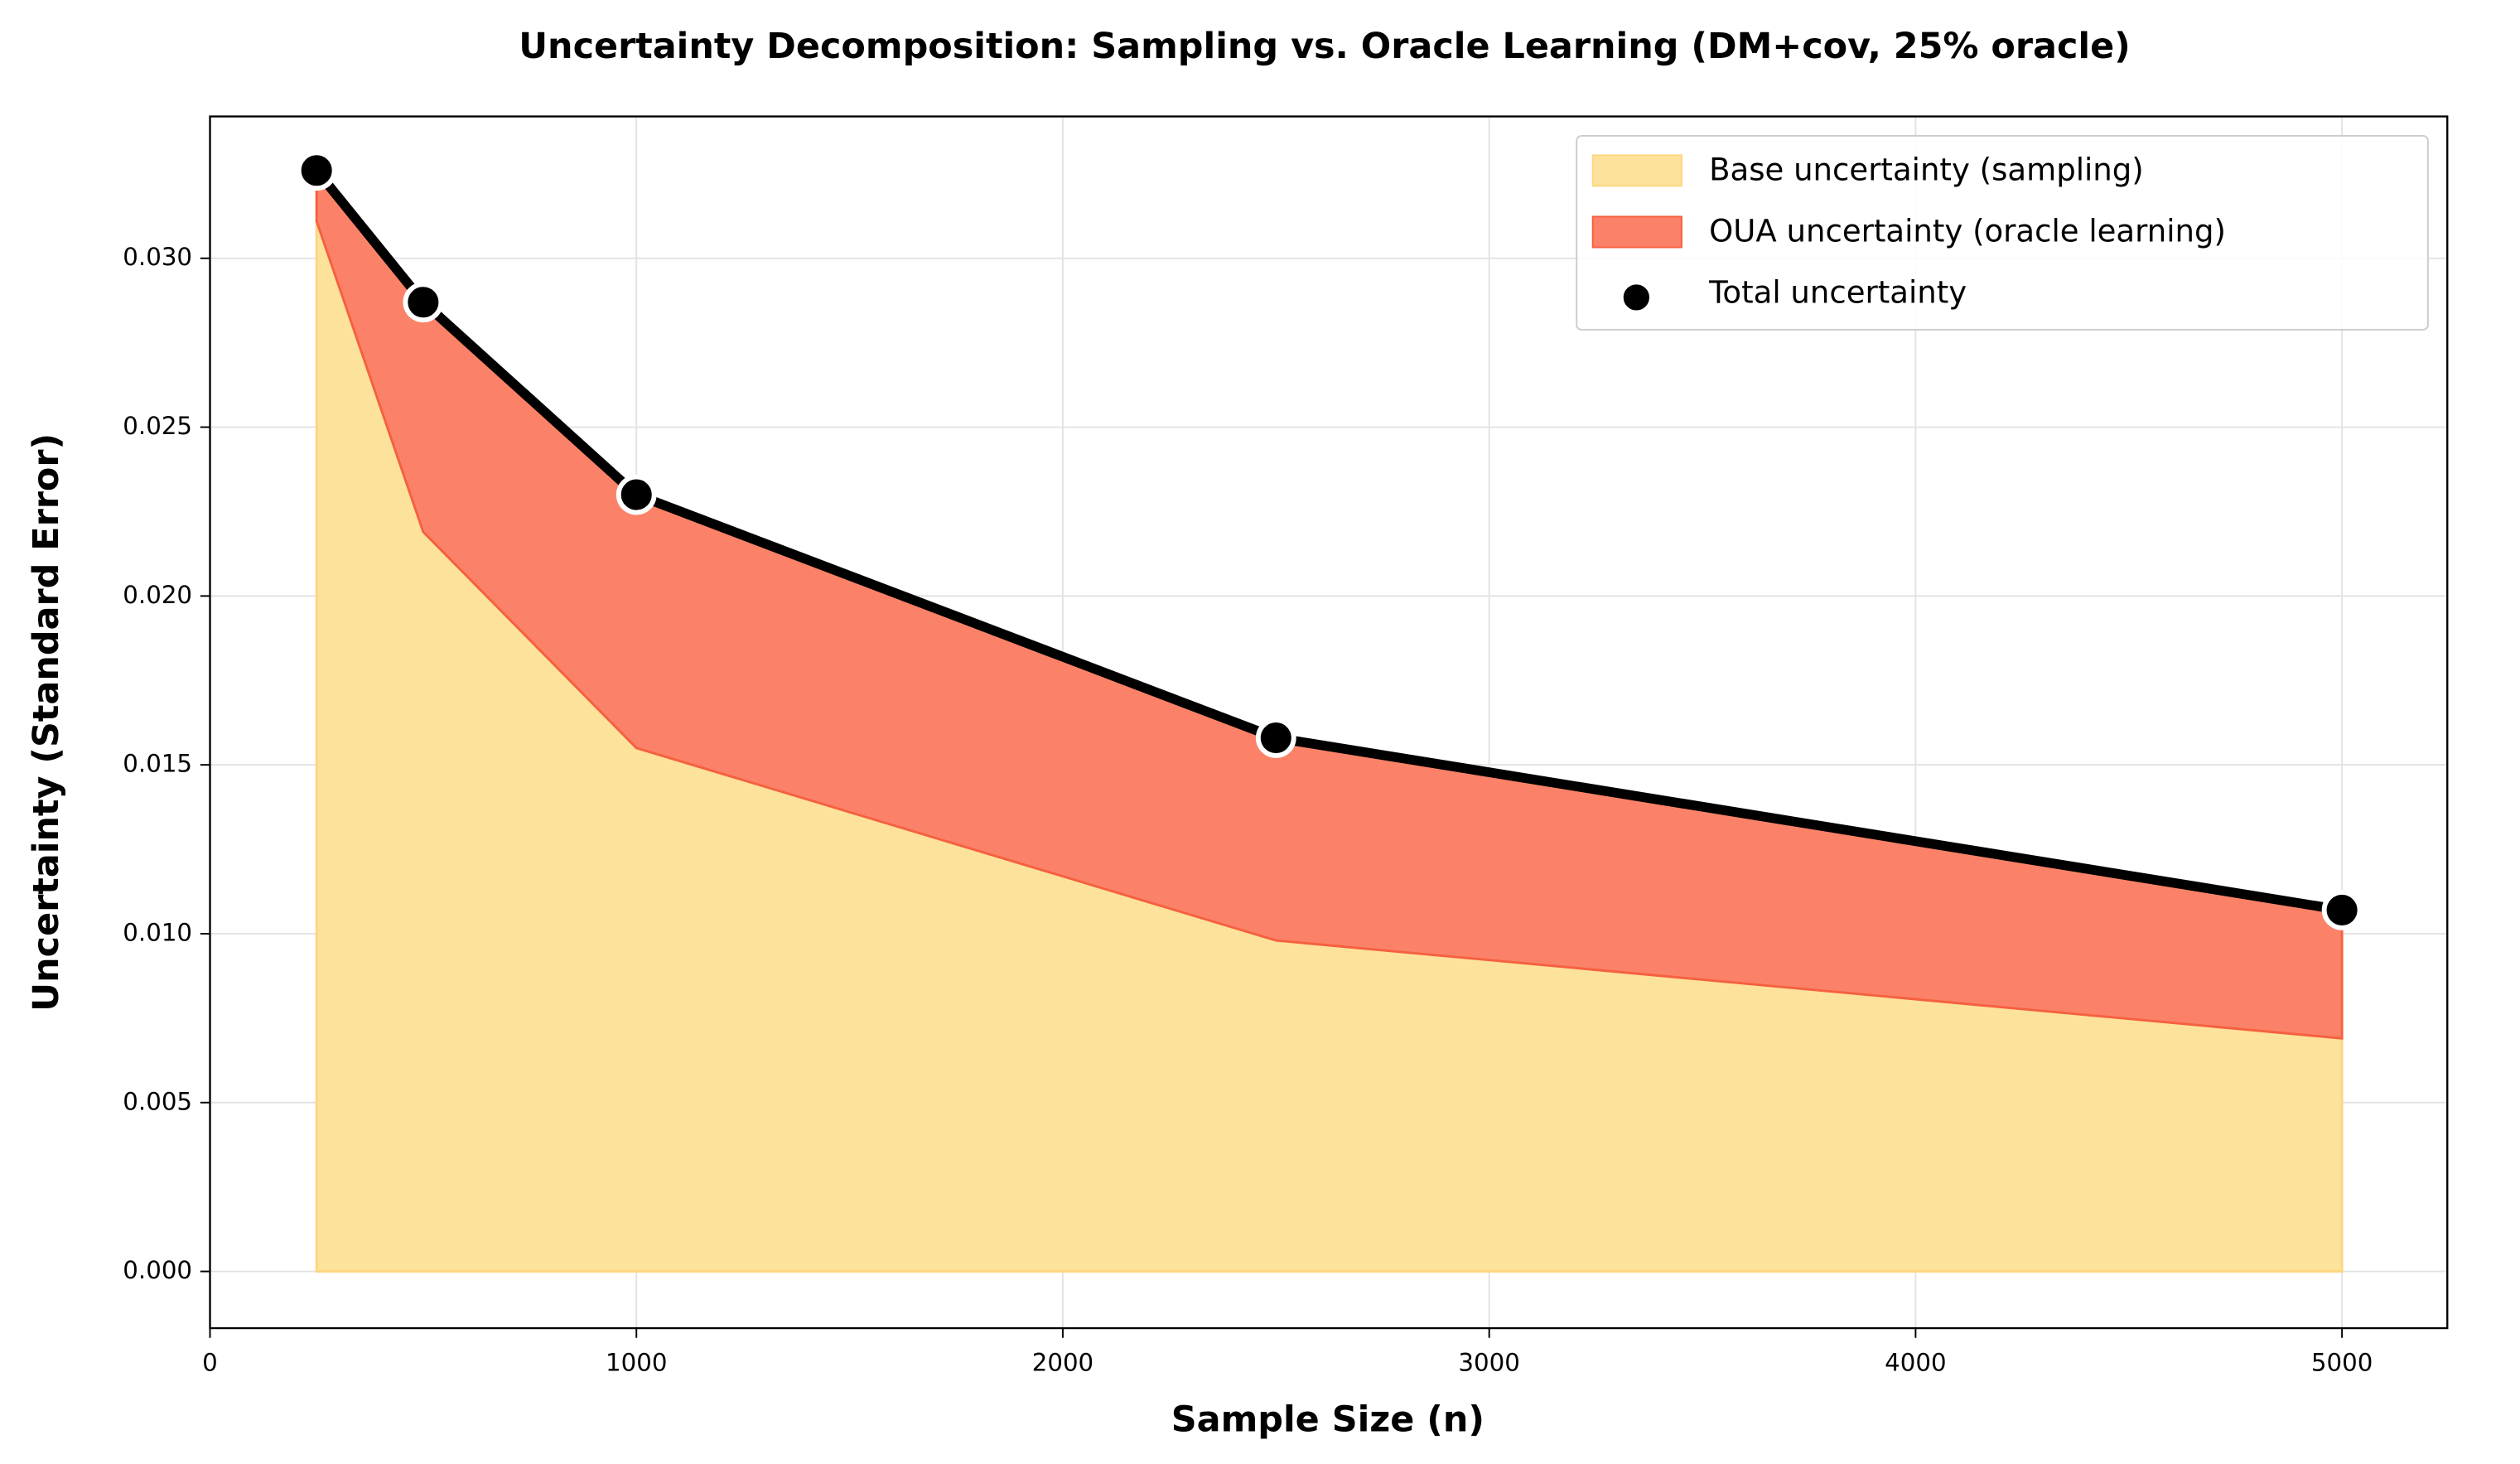 The image size is (2520, 1464). Describe the element at coordinates (1967, 231) in the screenshot. I see `legend-label: OUA uncertainty (oracle learning)` at that location.